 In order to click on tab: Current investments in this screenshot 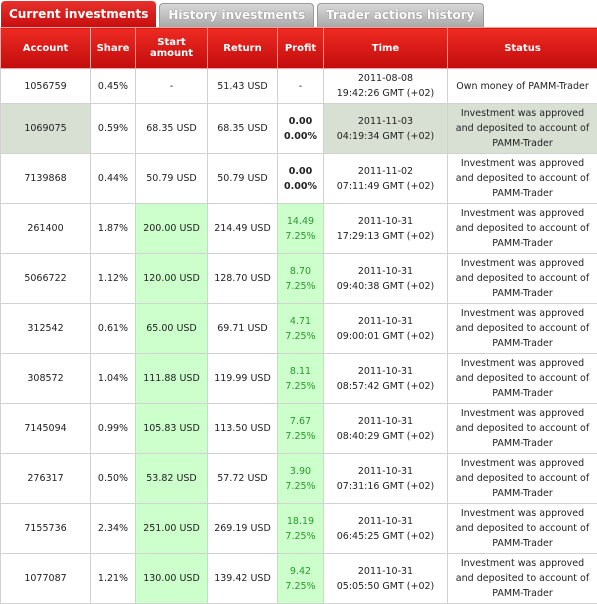, I will do `click(78, 14)`.